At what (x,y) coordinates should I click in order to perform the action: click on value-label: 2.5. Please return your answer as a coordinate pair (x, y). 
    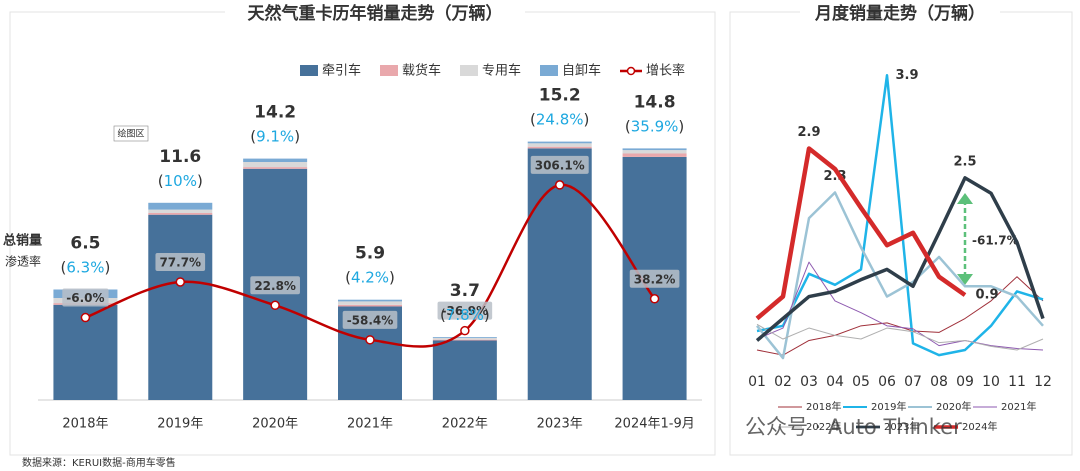
    Looking at the image, I should click on (964, 161).